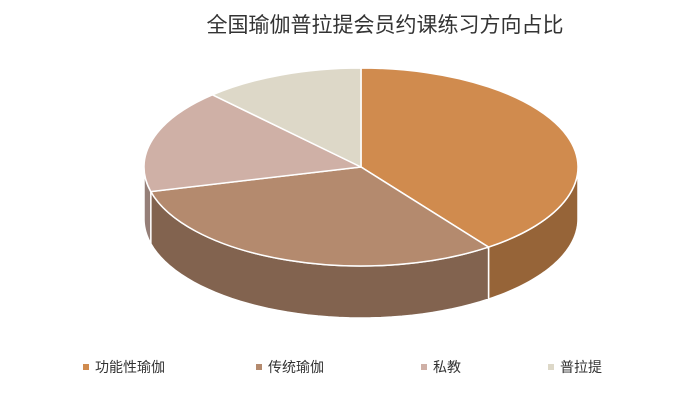 The image size is (685, 406). Describe the element at coordinates (581, 368) in the screenshot. I see `legend-label: 普拉提` at that location.